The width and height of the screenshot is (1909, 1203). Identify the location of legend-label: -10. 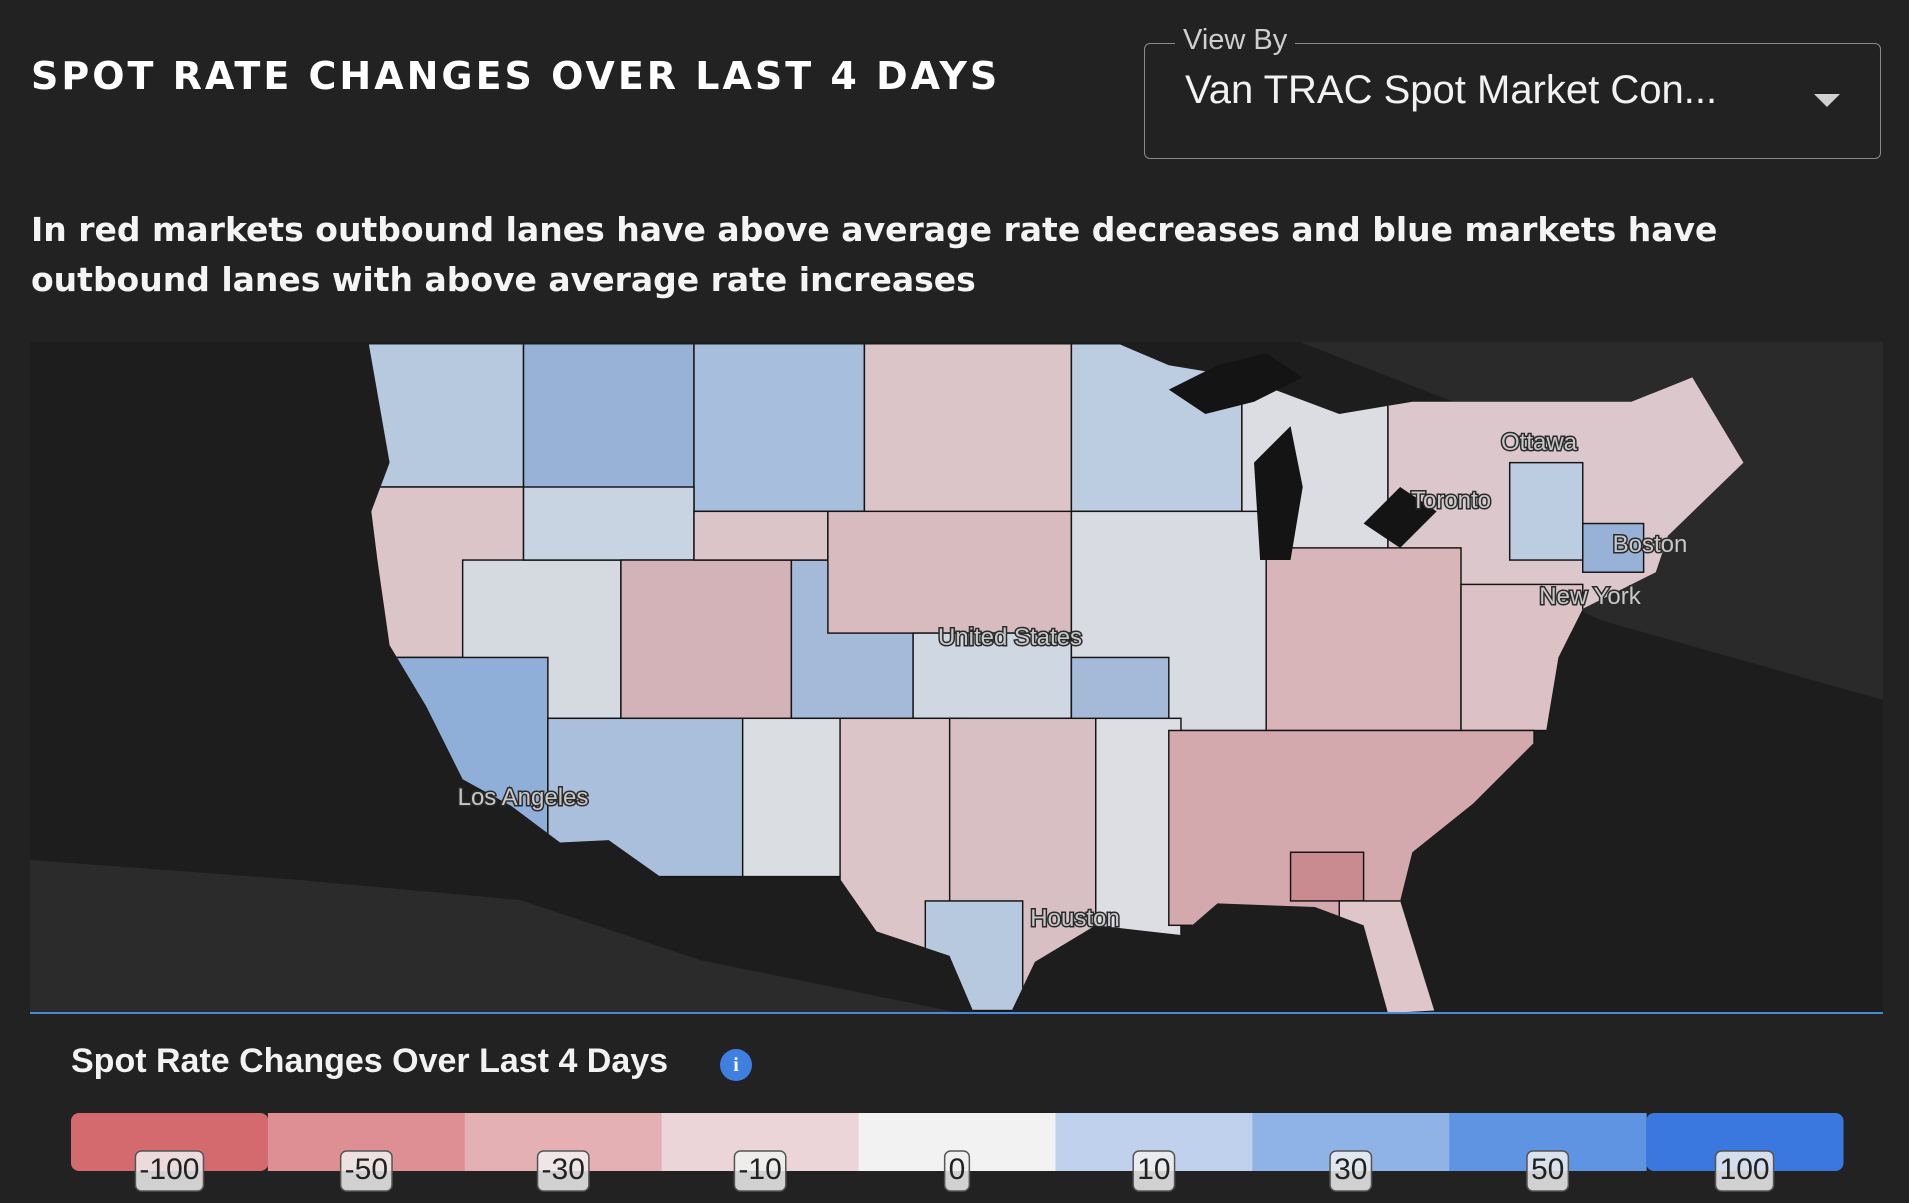
(759, 1169).